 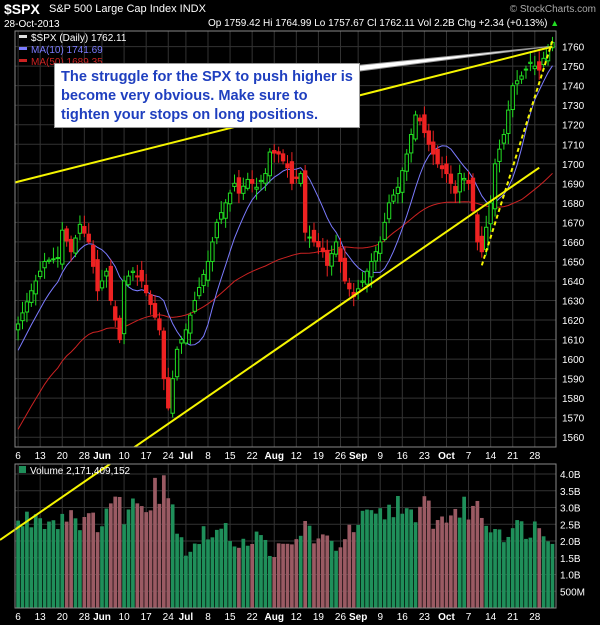 What do you see at coordinates (18, 617) in the screenshot?
I see `volume-x-tick-label: 6` at bounding box center [18, 617].